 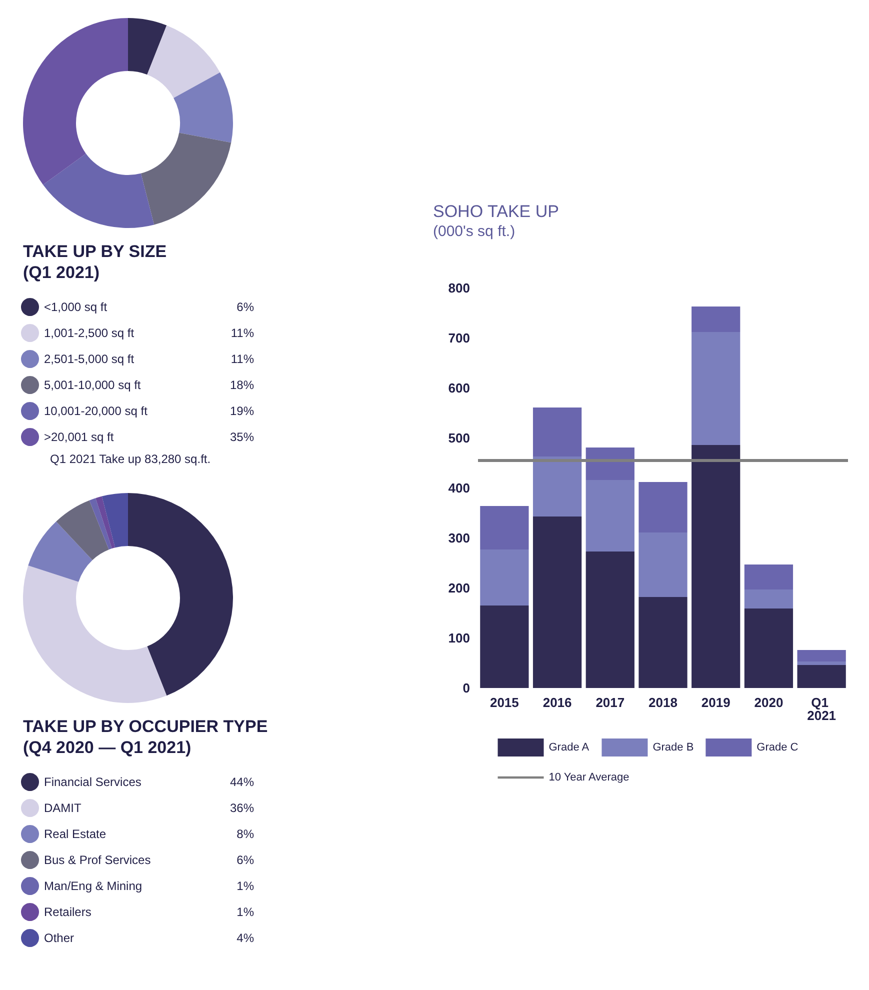 What do you see at coordinates (821, 709) in the screenshot?
I see `x-tick-label: Q1 2021` at bounding box center [821, 709].